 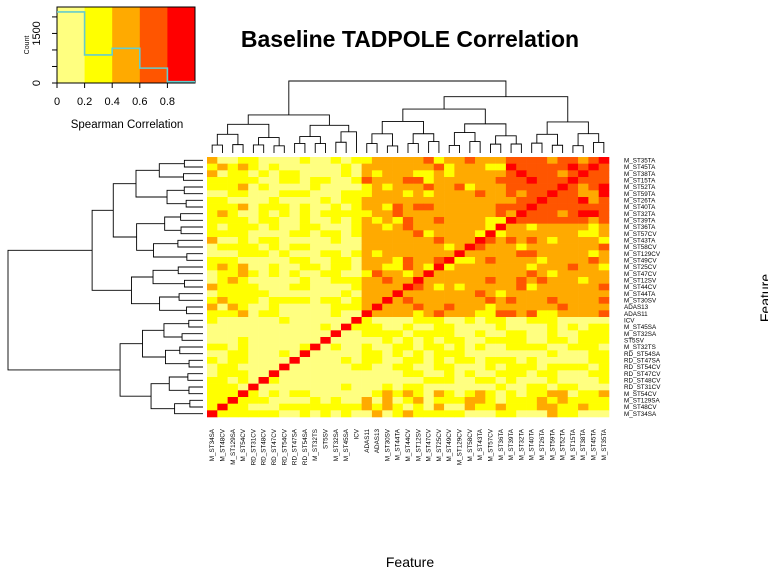 I want to click on row-tick-label: RD_ST54CV, so click(x=642, y=367).